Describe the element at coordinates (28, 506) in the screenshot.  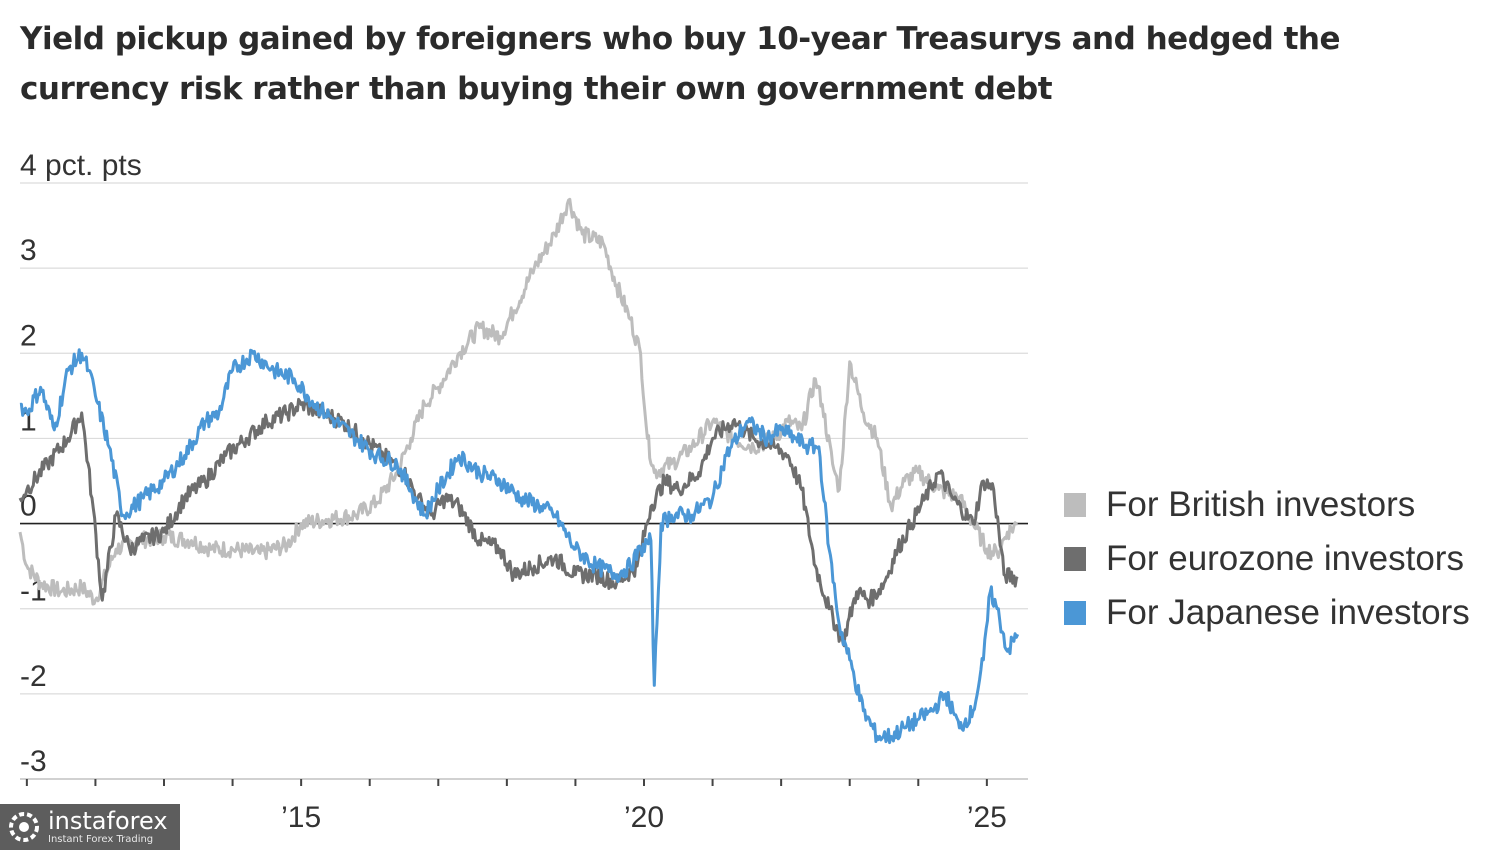
I see `y-tick-label: 0` at that location.